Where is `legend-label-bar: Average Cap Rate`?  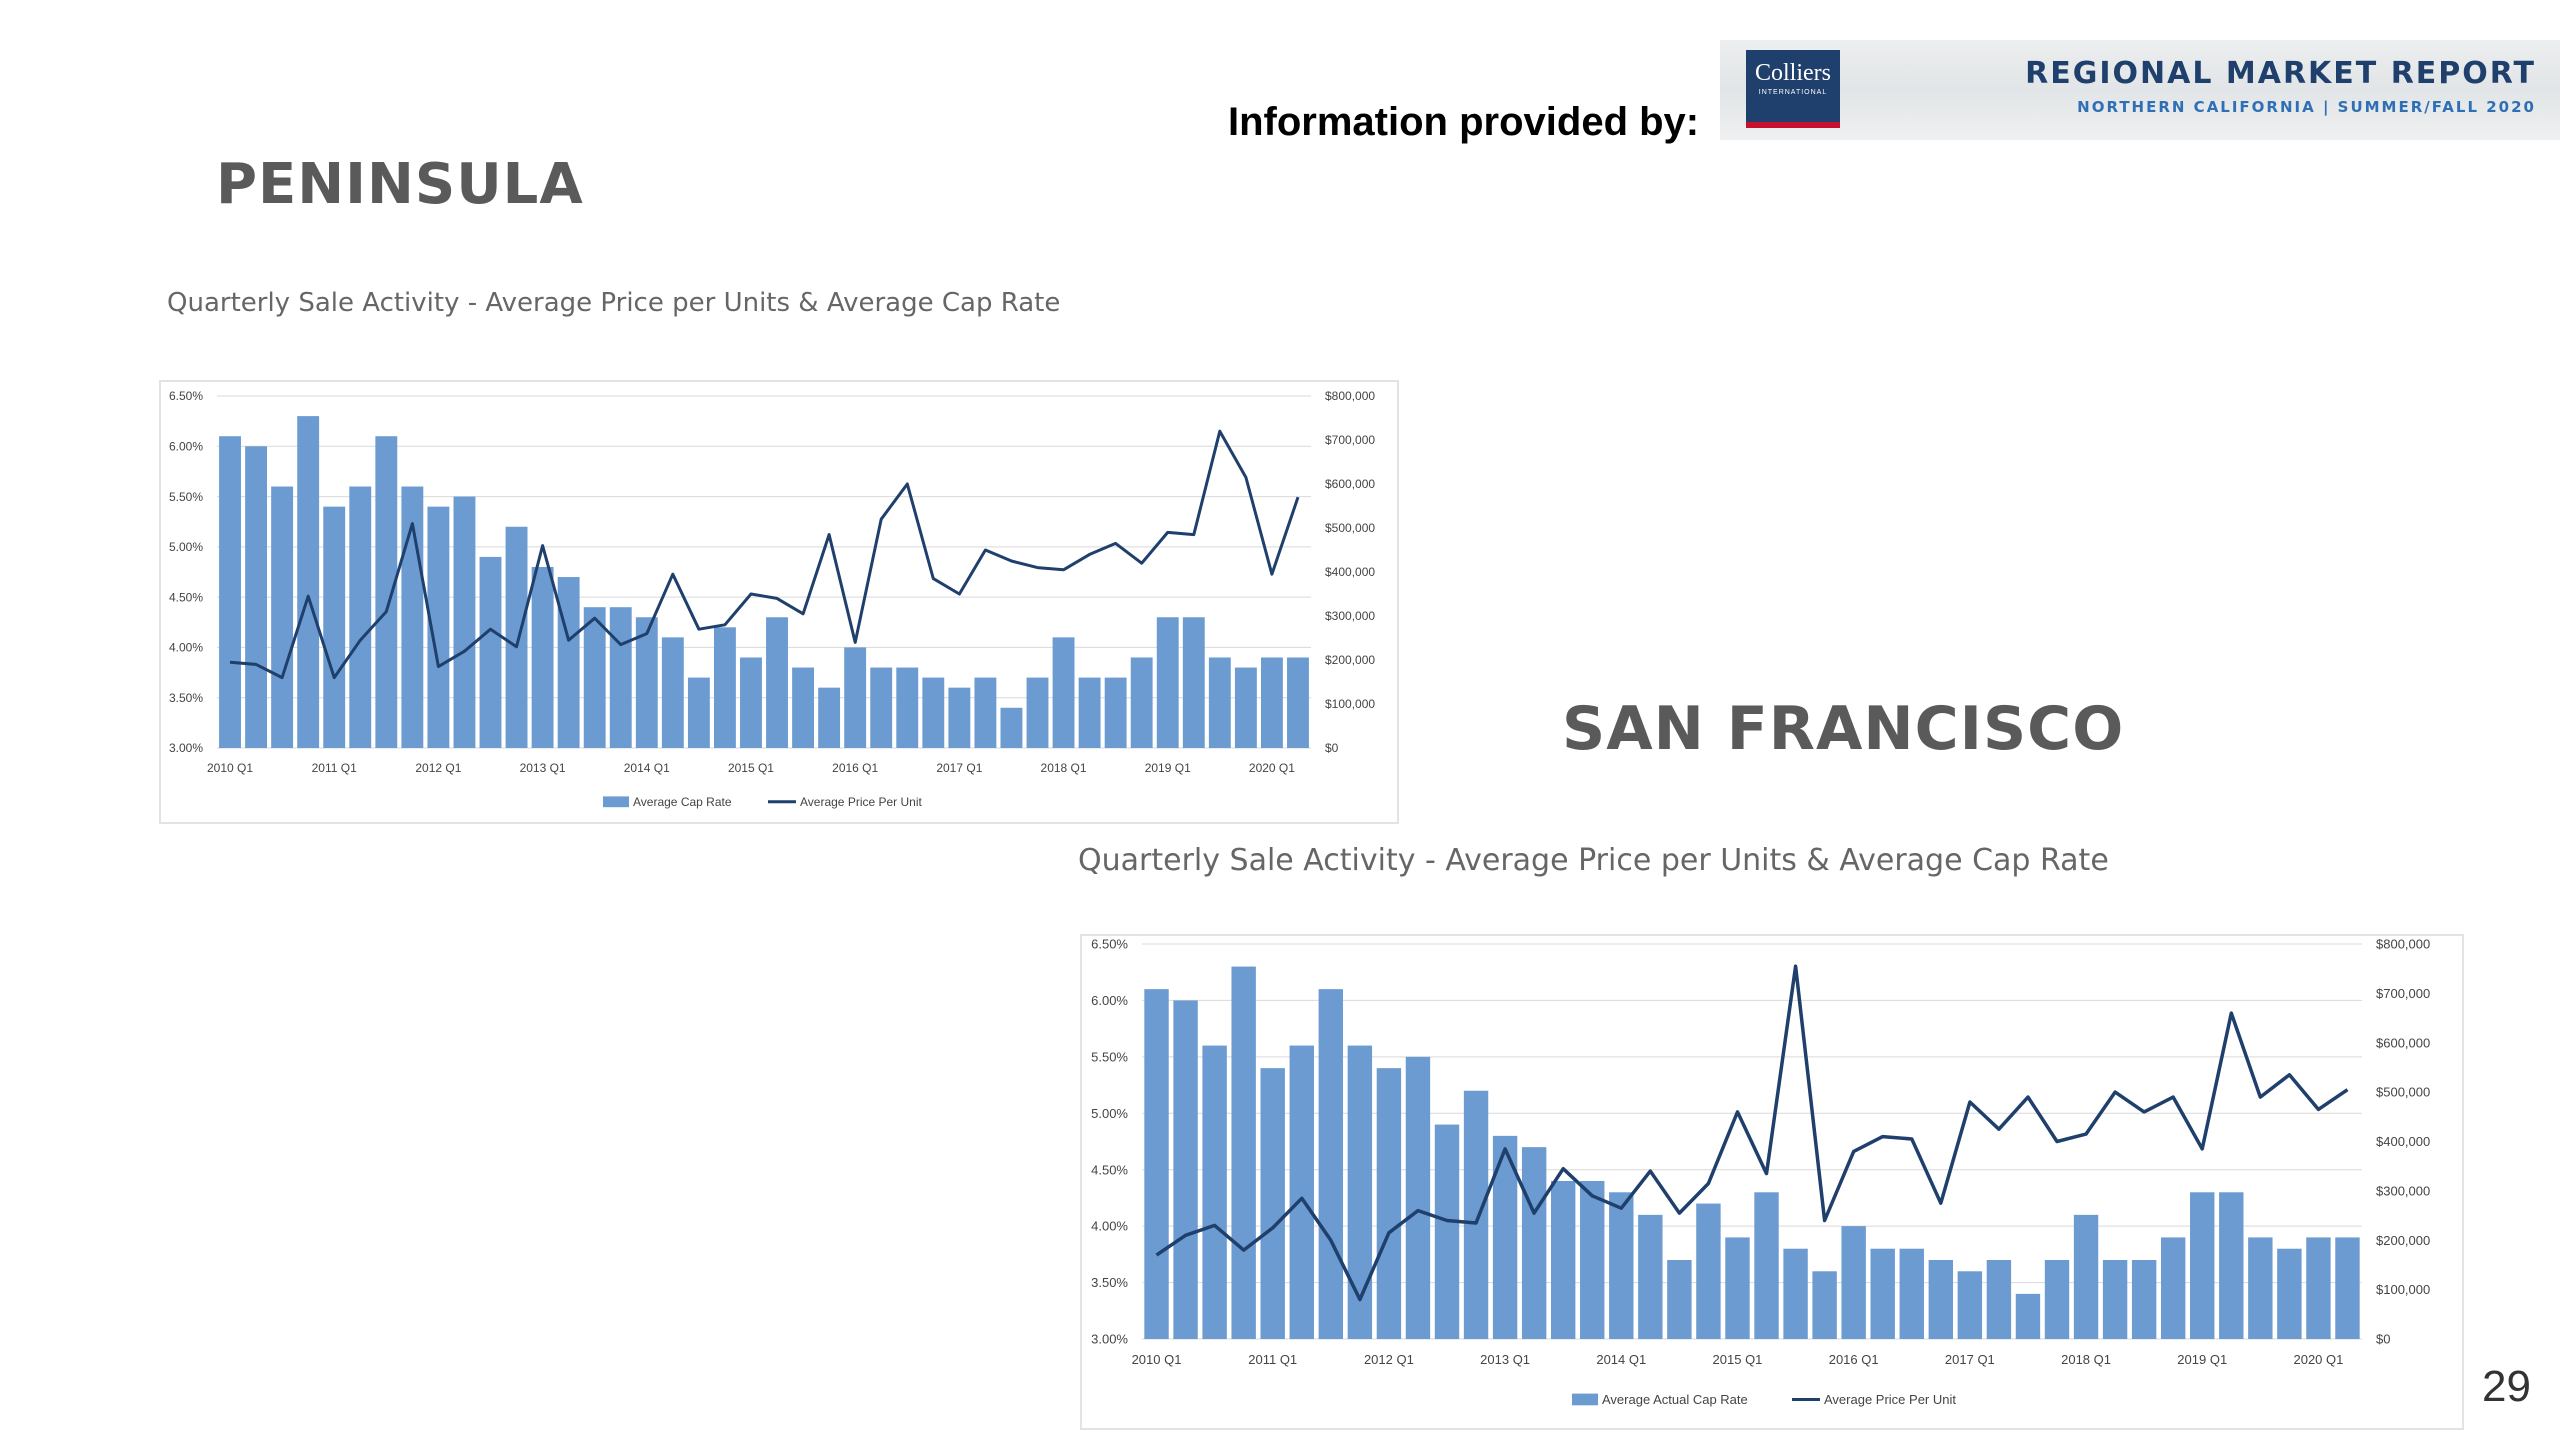
legend-label-bar: Average Cap Rate is located at coordinates (682, 802).